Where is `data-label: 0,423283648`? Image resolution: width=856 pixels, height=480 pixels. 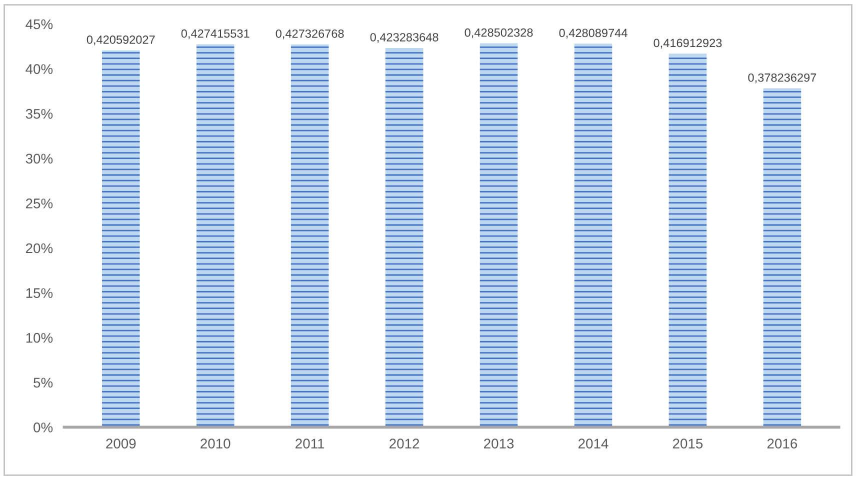
data-label: 0,423283648 is located at coordinates (404, 38).